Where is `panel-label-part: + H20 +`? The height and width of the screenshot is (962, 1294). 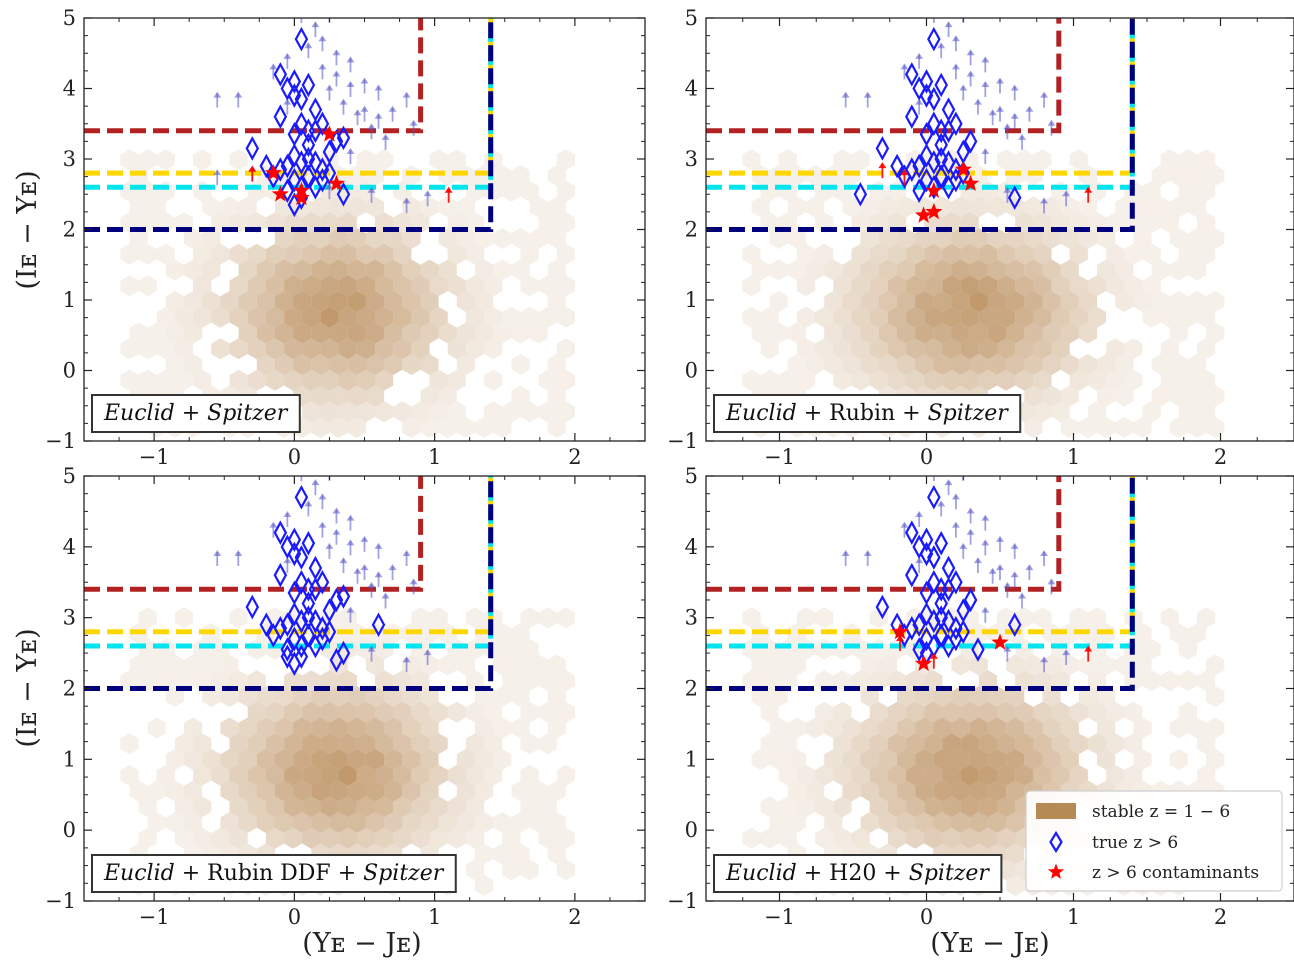 panel-label-part: + H20 + is located at coordinates (853, 873).